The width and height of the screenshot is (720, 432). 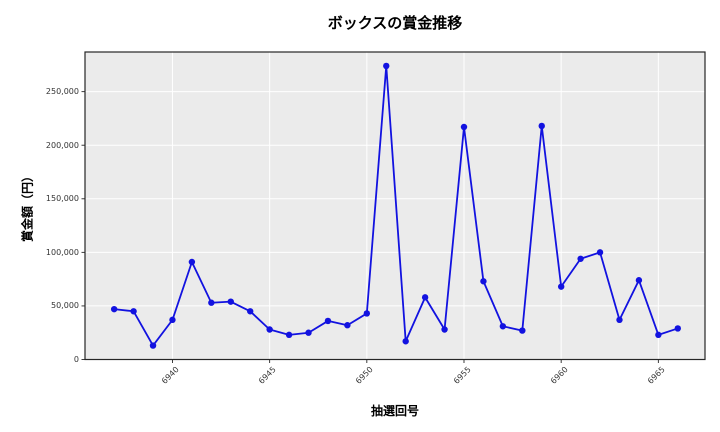 I want to click on y-tick-label: 200,000, so click(x=62, y=145).